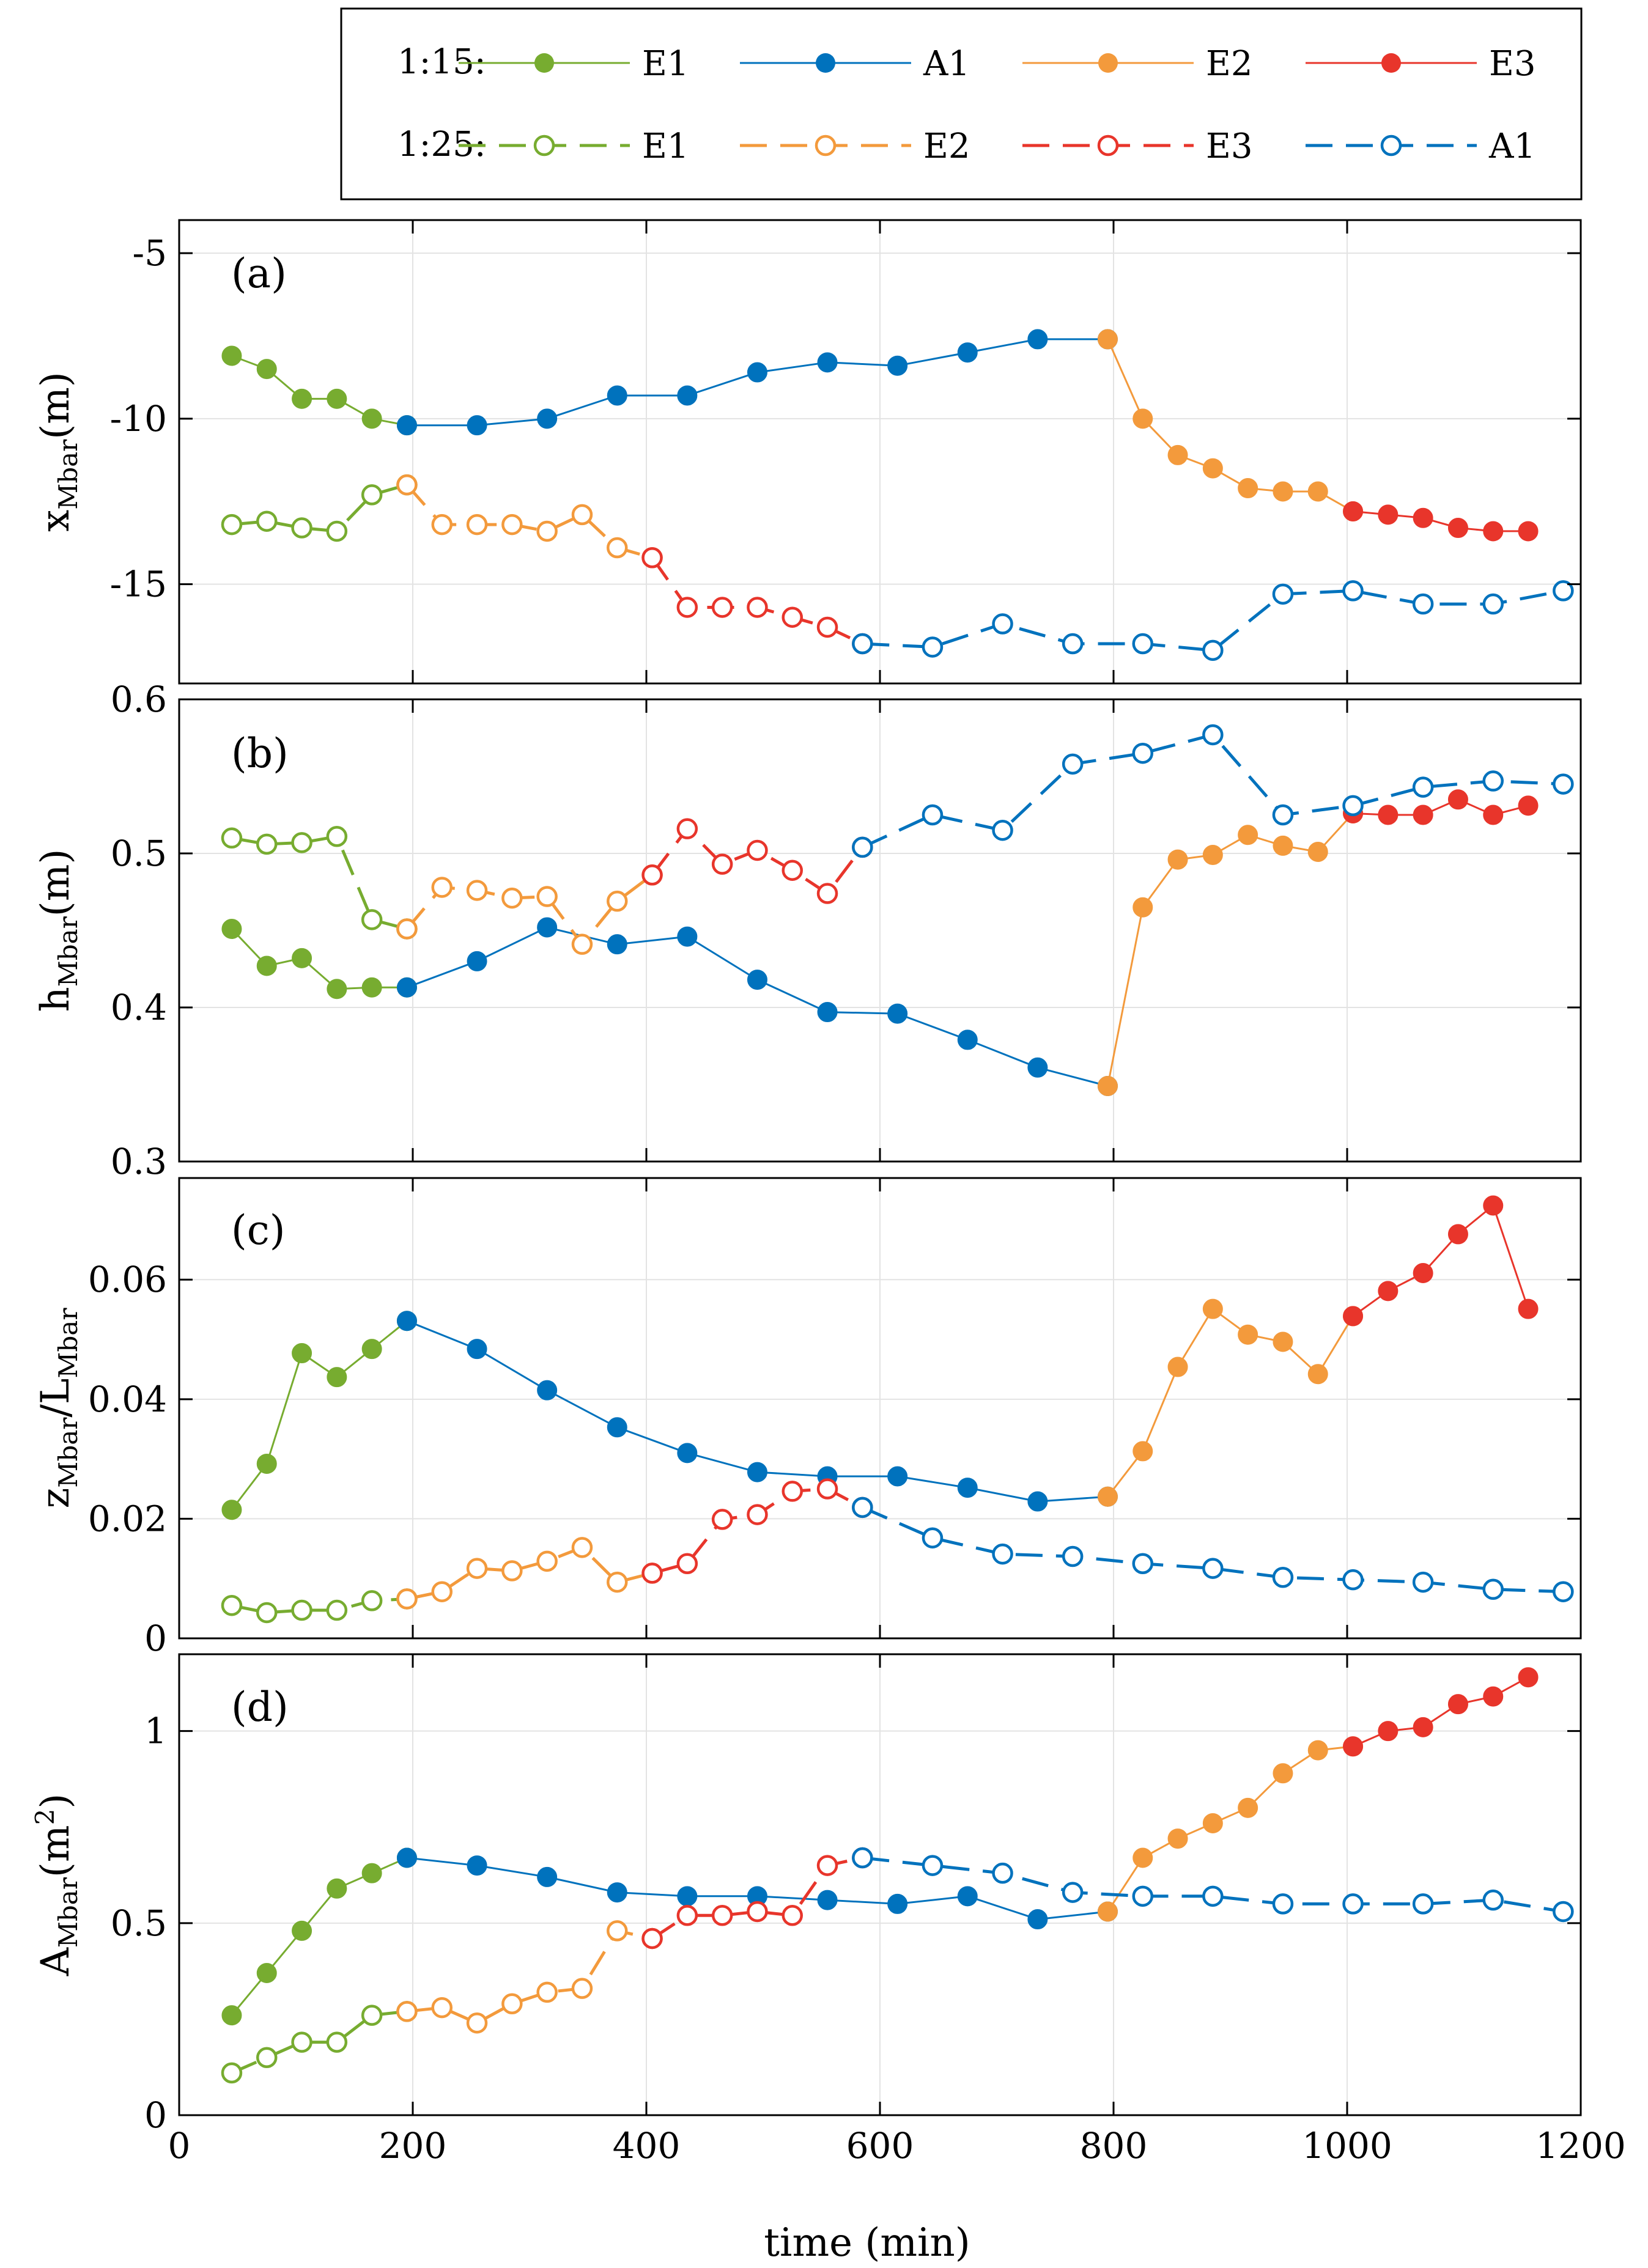 The height and width of the screenshot is (2268, 1648). Describe the element at coordinates (897, 2146) in the screenshot. I see `x-tick-labels: 0 200 400 600 800 1000 1200` at that location.